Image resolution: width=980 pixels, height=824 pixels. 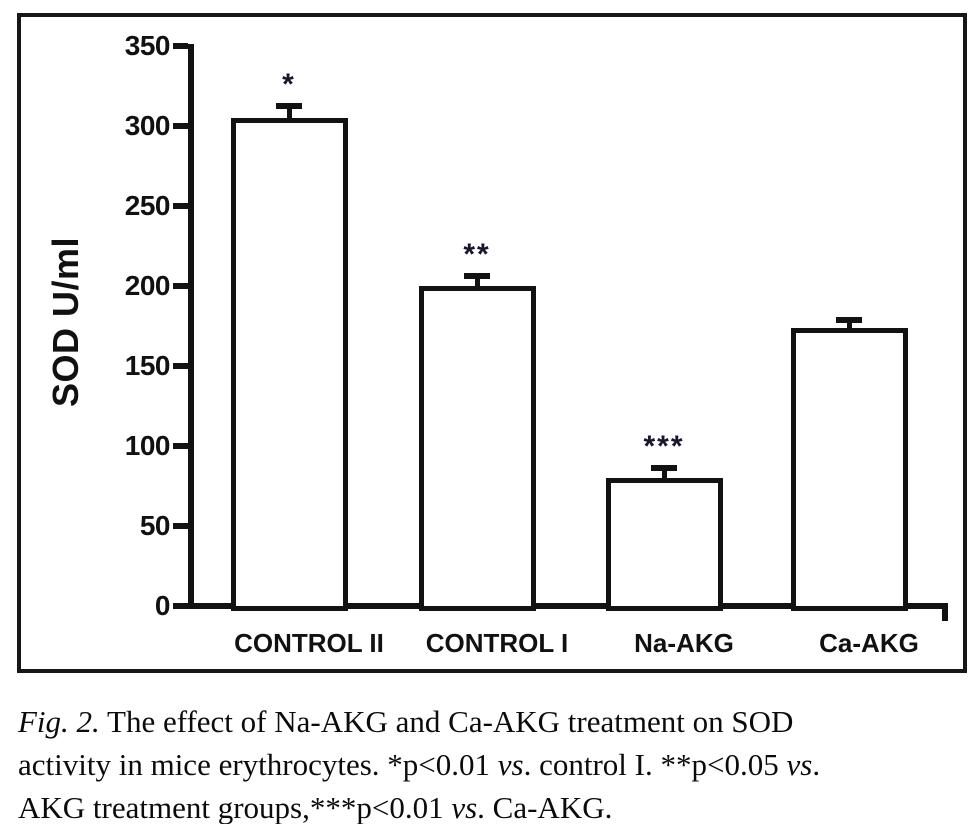 What do you see at coordinates (155, 525) in the screenshot?
I see `y-tick-label: 50` at bounding box center [155, 525].